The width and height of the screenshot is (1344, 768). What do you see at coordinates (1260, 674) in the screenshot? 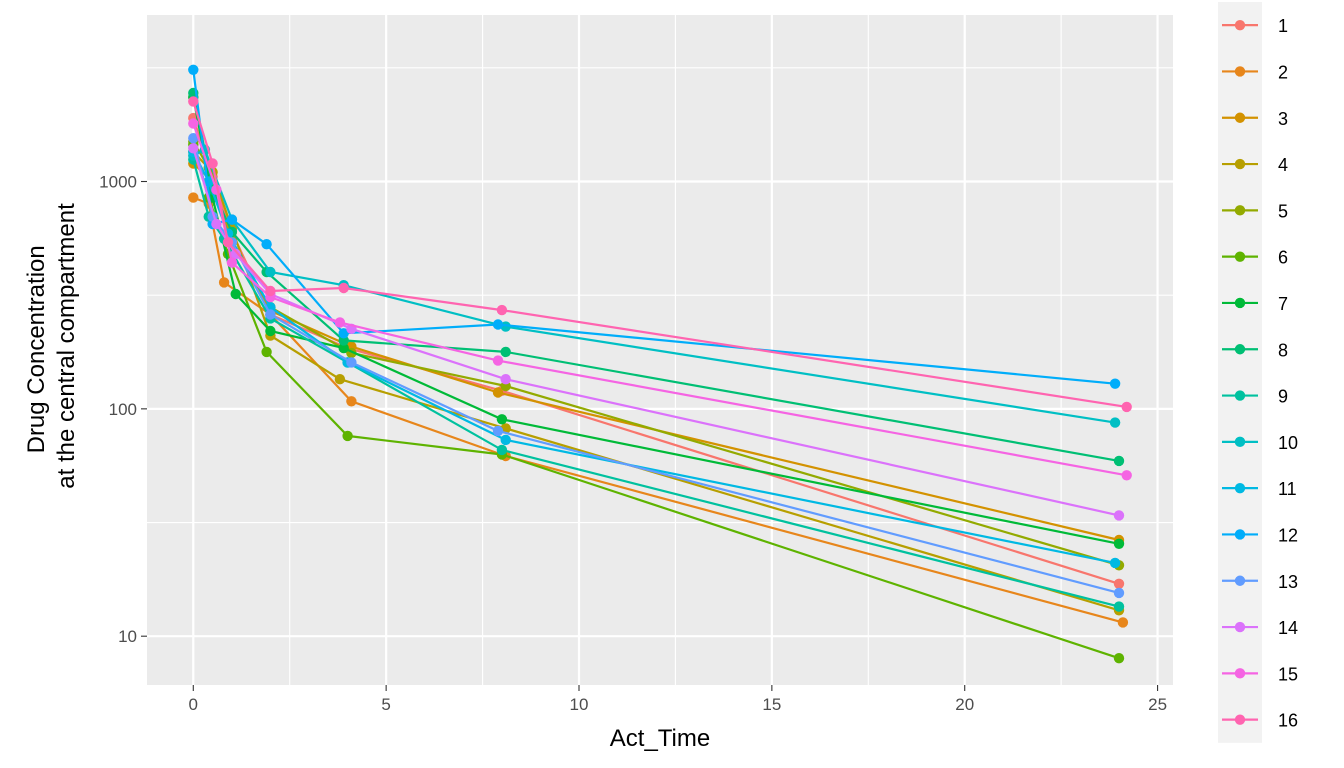
I see `legend-item-15: 15` at bounding box center [1260, 674].